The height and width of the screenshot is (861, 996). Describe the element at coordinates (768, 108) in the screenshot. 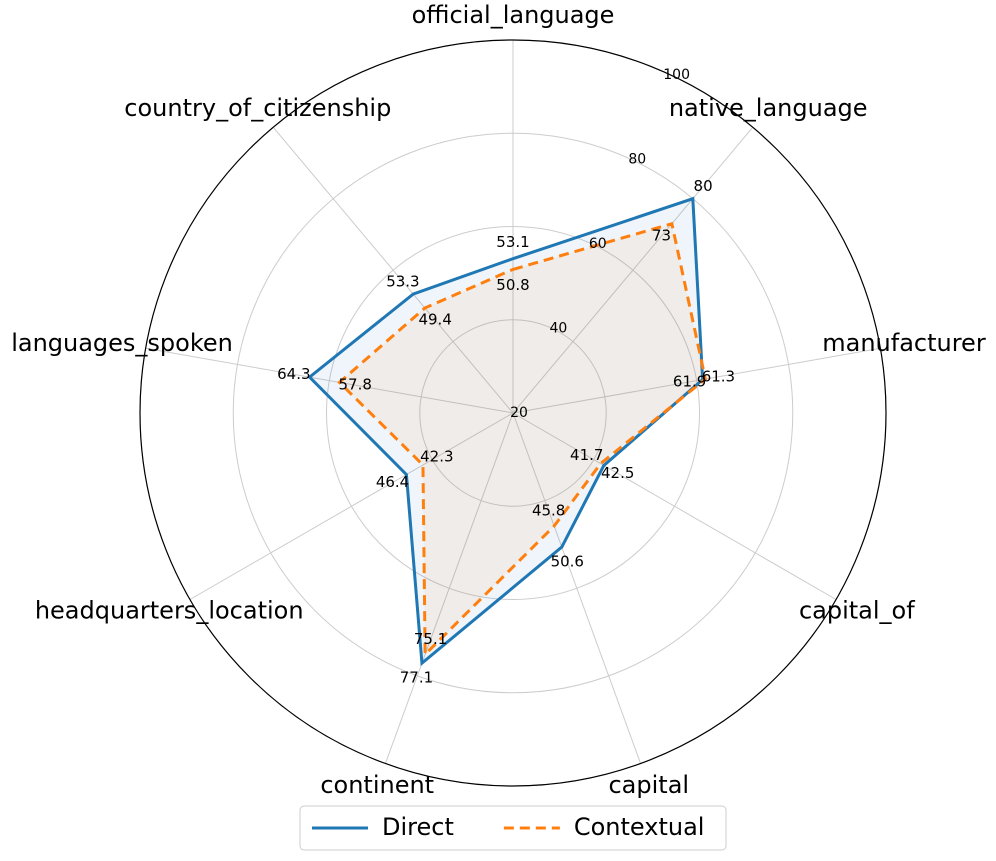

I see `category-label: native_language` at that location.